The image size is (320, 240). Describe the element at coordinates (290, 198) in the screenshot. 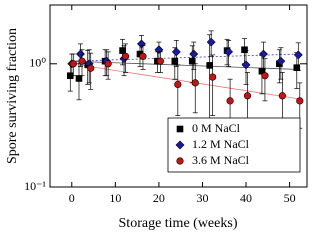

I see `x-tick-label: 50` at that location.